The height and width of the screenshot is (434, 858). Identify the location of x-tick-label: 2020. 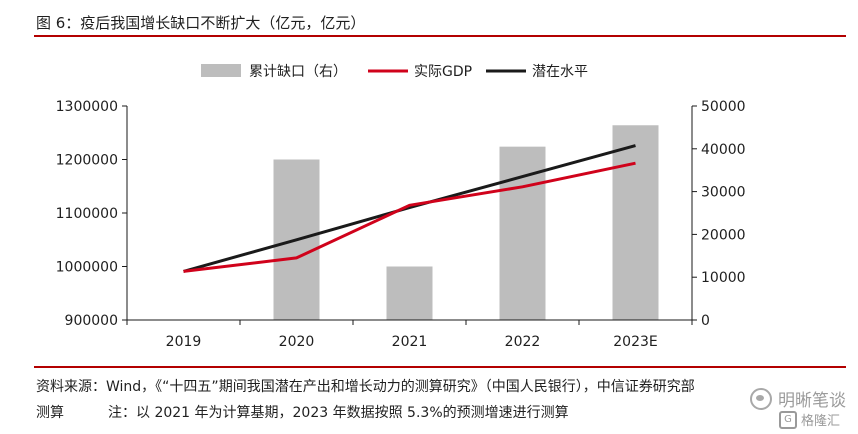
(297, 342).